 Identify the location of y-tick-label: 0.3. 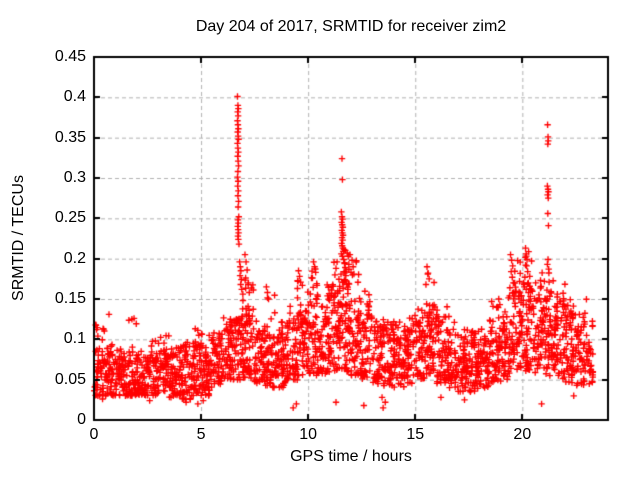
(74, 177).